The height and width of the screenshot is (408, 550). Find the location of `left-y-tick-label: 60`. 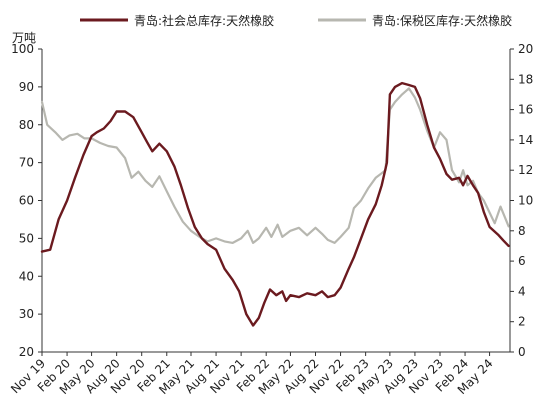

left-y-tick-label: 60 is located at coordinates (26, 201).